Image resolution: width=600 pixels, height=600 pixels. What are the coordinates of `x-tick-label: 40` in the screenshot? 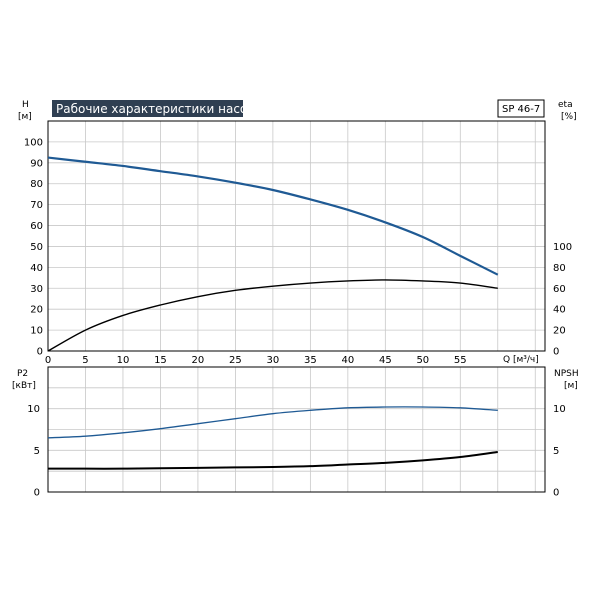 It's located at (347, 360).